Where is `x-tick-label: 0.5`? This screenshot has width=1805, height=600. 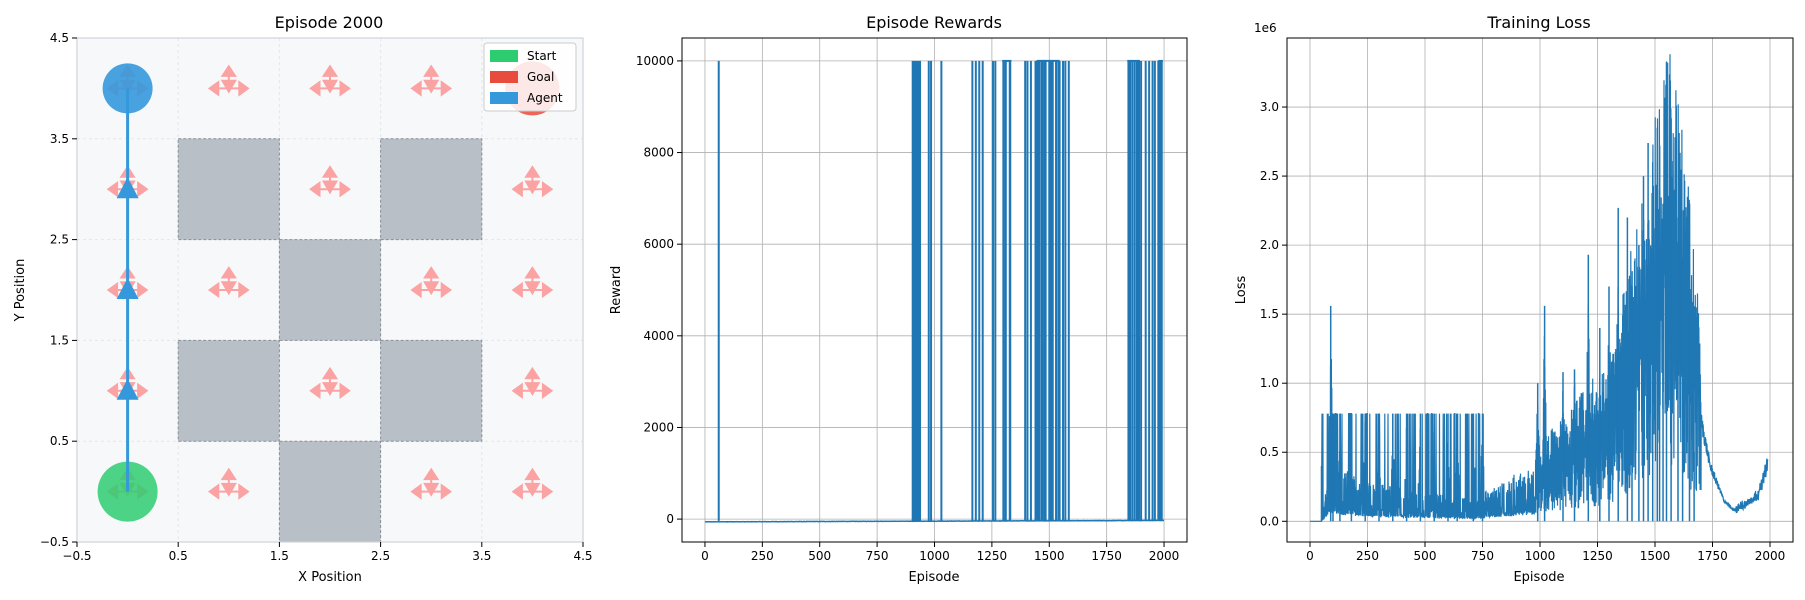
x-tick-label: 0.5 is located at coordinates (178, 556).